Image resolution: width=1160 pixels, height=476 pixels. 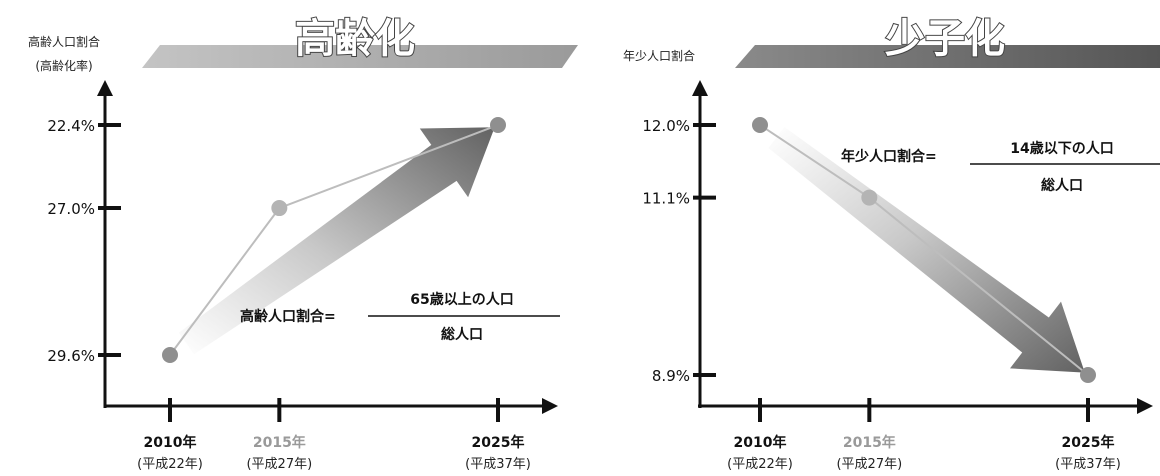 I want to click on aging-chart-title: 高齢化, so click(x=355, y=39).